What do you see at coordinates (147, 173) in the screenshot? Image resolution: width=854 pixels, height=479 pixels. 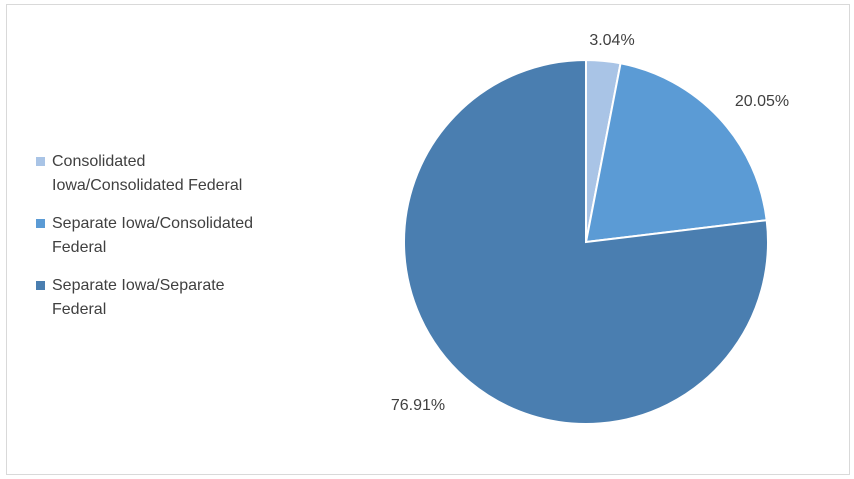 I see `legend-label: Consolidated Iowa/Consolidated Federal` at bounding box center [147, 173].